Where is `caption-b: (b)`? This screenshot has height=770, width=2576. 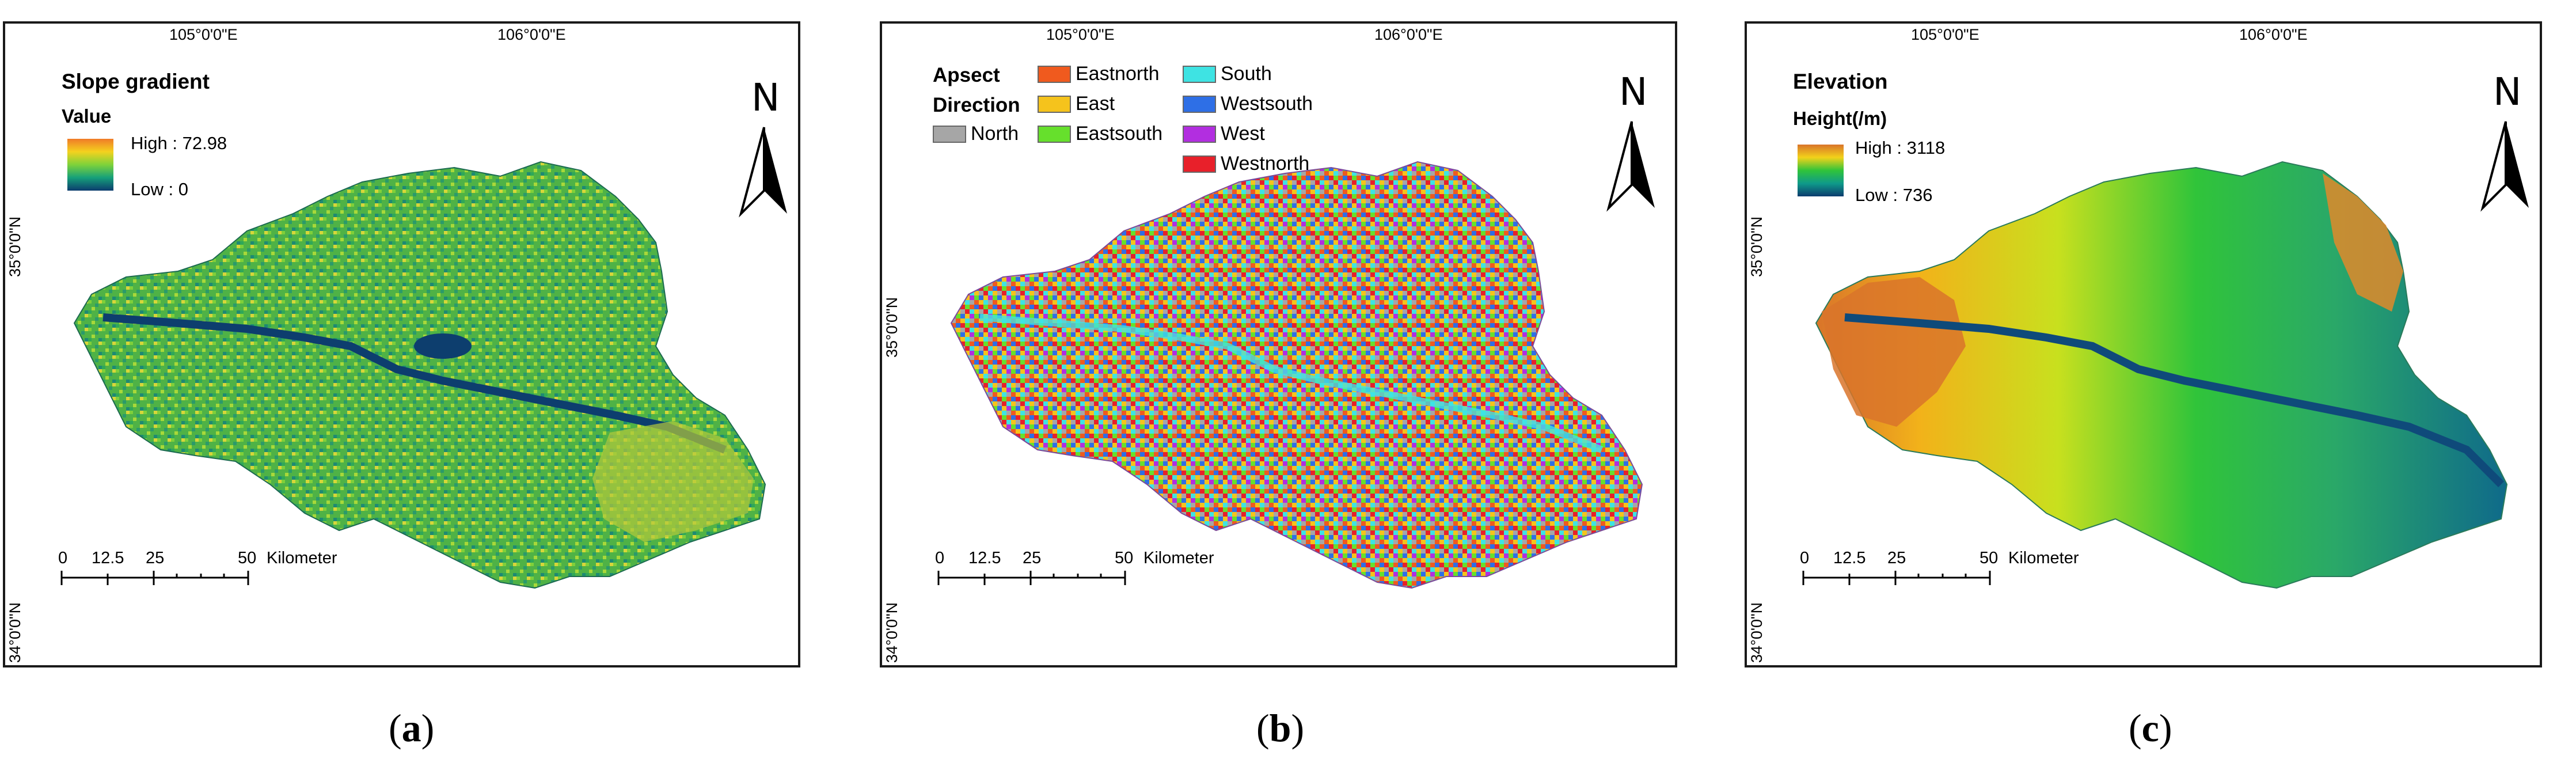
caption-b: (b) is located at coordinates (1280, 728).